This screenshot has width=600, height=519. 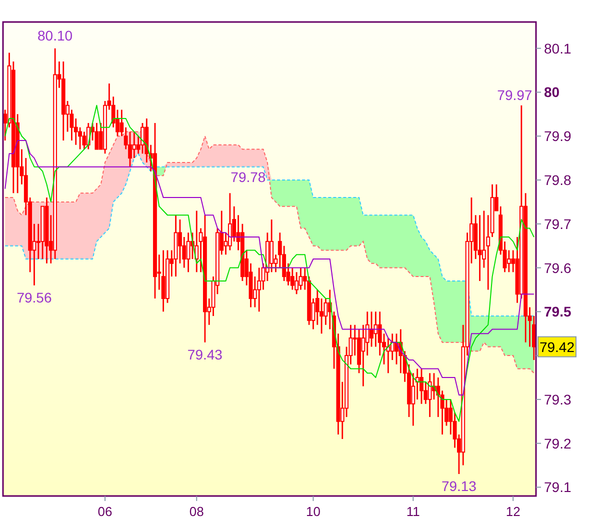 I want to click on y-tick-label: 79.5, so click(x=558, y=312).